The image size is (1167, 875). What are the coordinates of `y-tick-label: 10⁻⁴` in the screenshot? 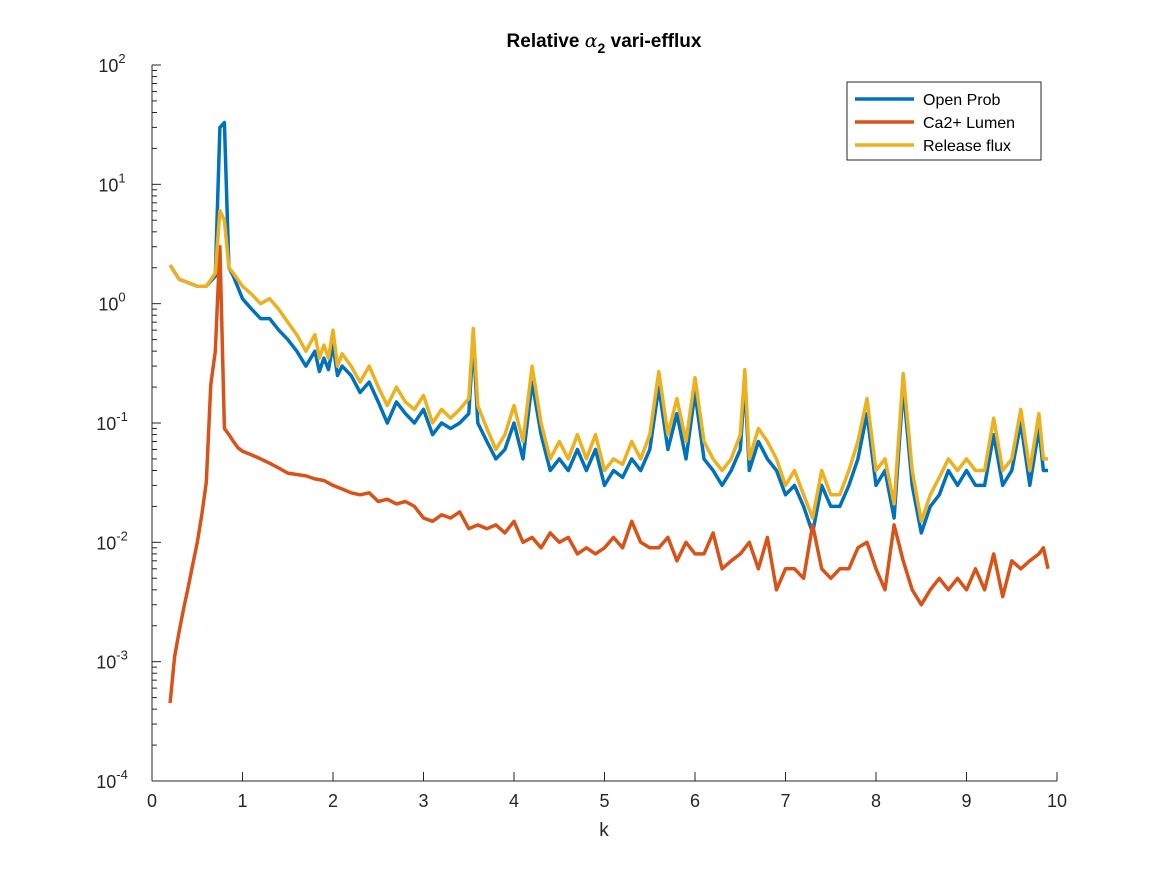 It's located at (112, 779).